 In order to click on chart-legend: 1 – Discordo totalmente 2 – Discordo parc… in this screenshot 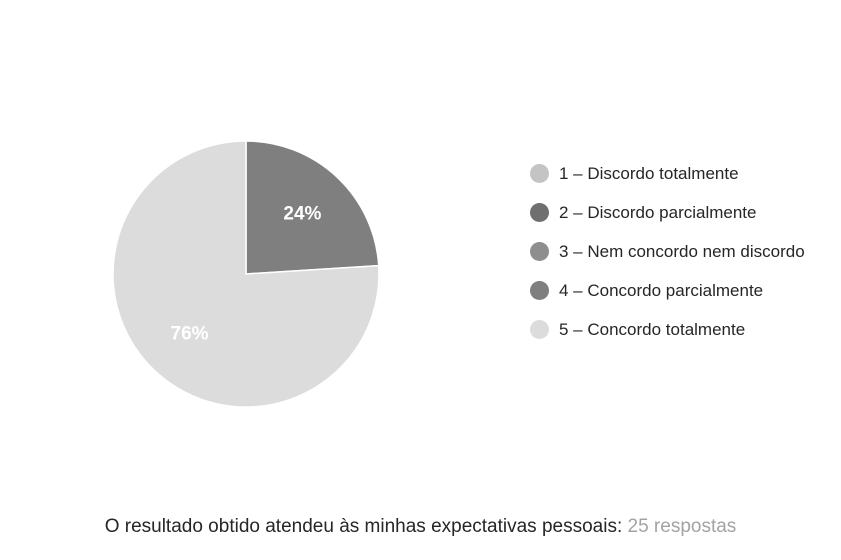, I will do `click(667, 251)`.